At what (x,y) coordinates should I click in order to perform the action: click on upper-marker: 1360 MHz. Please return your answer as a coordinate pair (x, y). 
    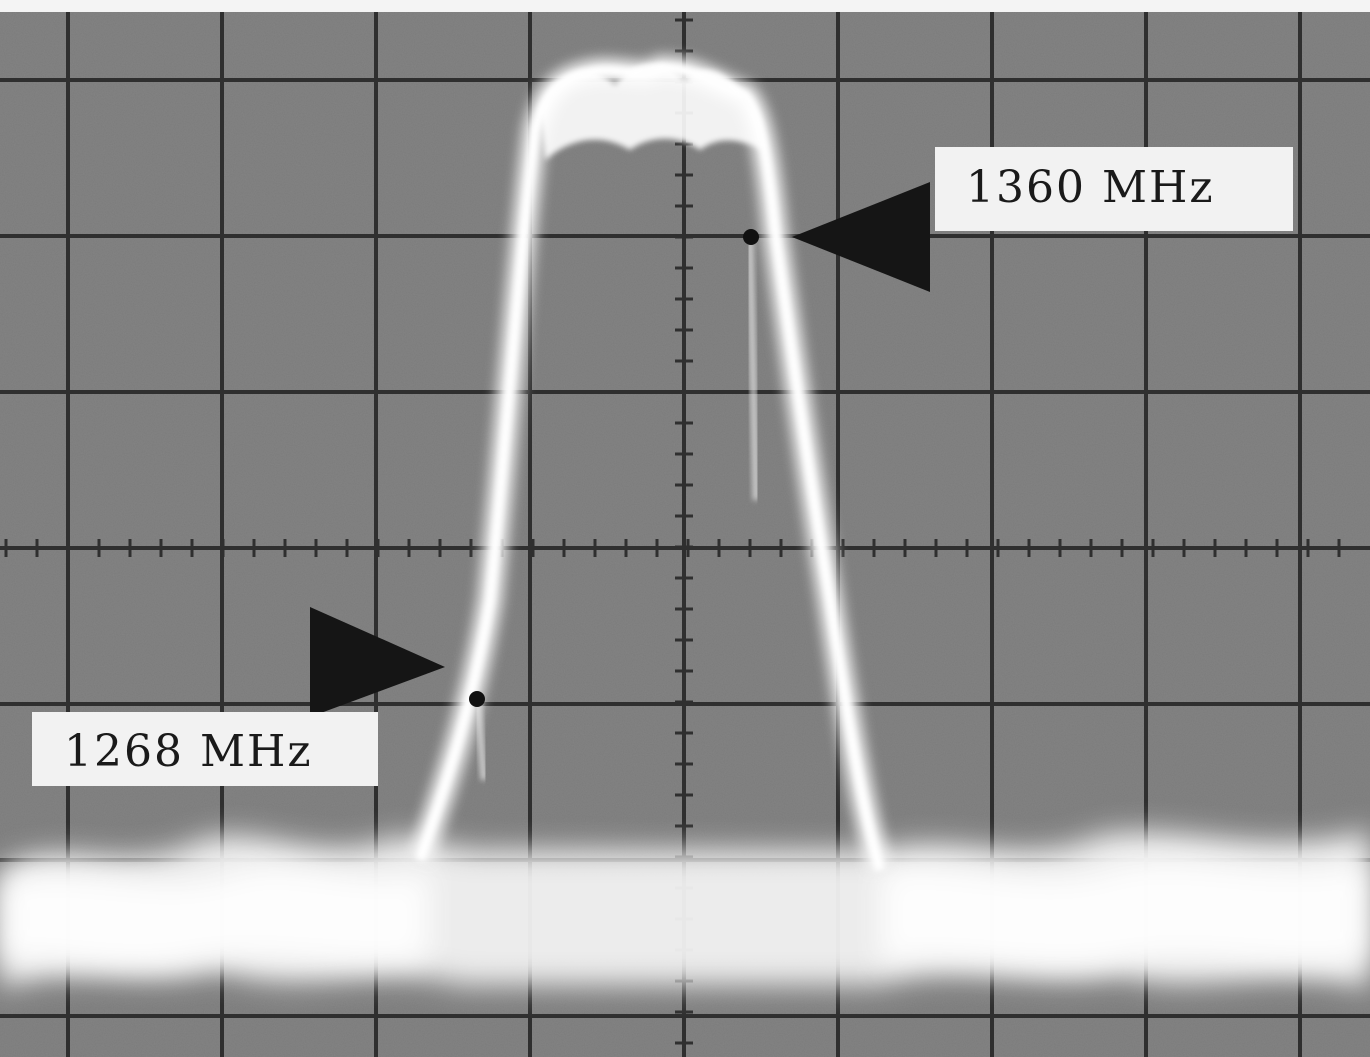
    Looking at the image, I should click on (1042, 219).